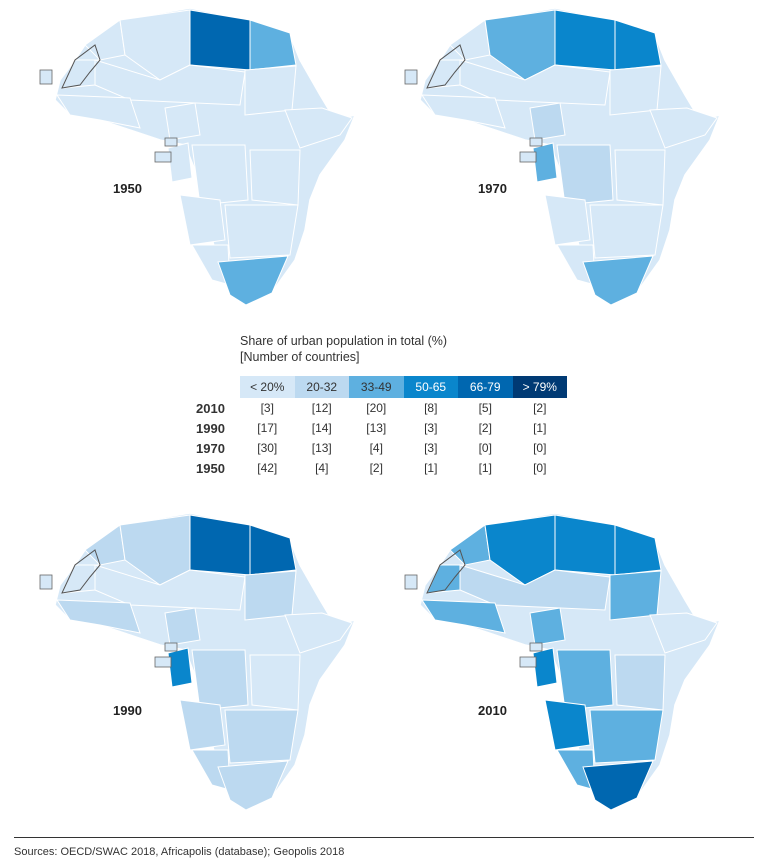 This screenshot has height=867, width=768. I want to click on row-year: 1970, so click(210, 448).